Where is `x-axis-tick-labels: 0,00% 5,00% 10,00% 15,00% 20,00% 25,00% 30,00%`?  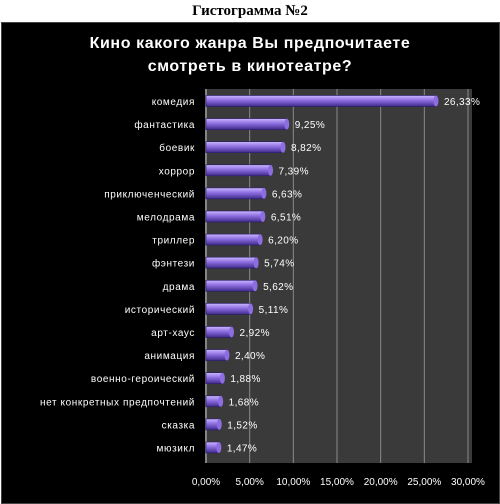
x-axis-tick-labels: 0,00% 5,00% 10,00% 15,00% 20,00% 25,00% 30,00% is located at coordinates (338, 482).